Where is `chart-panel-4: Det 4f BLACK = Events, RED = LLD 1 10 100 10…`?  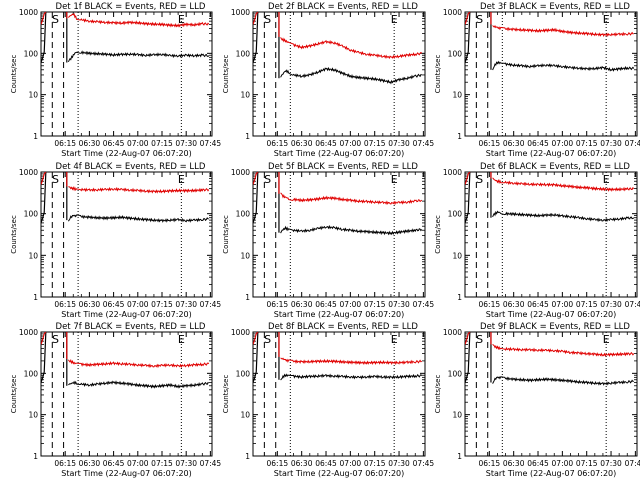
chart-panel-4: Det 4f BLACK = Events, RED = LLD 1 10 100 10… is located at coordinates (115, 240).